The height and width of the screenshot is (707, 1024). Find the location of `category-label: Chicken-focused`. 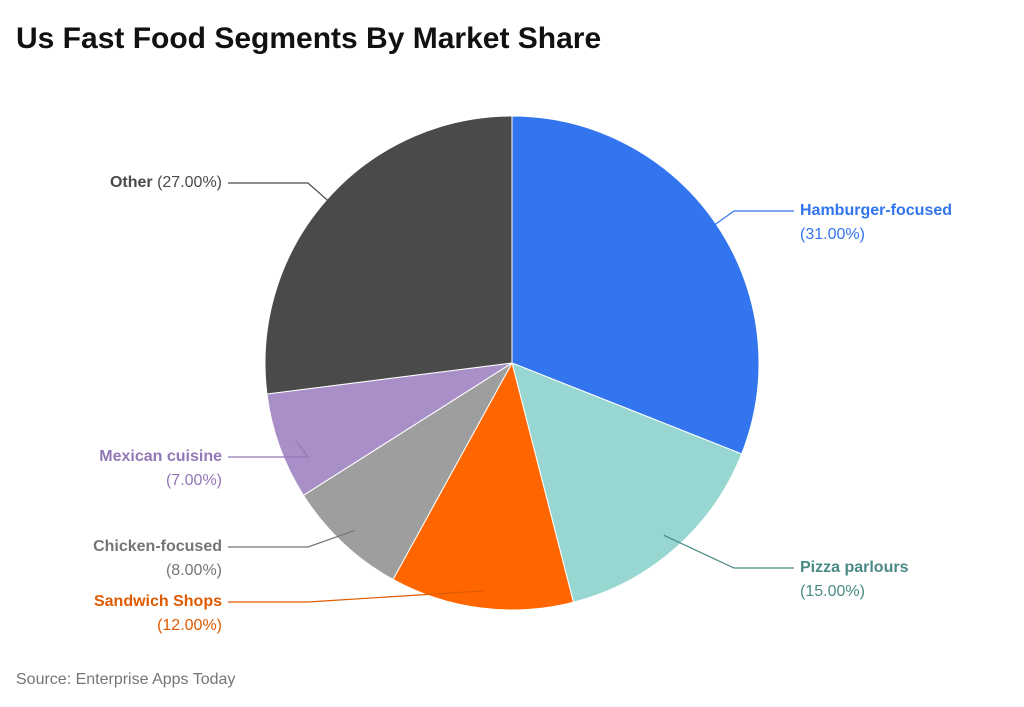

category-label: Chicken-focused is located at coordinates (157, 546).